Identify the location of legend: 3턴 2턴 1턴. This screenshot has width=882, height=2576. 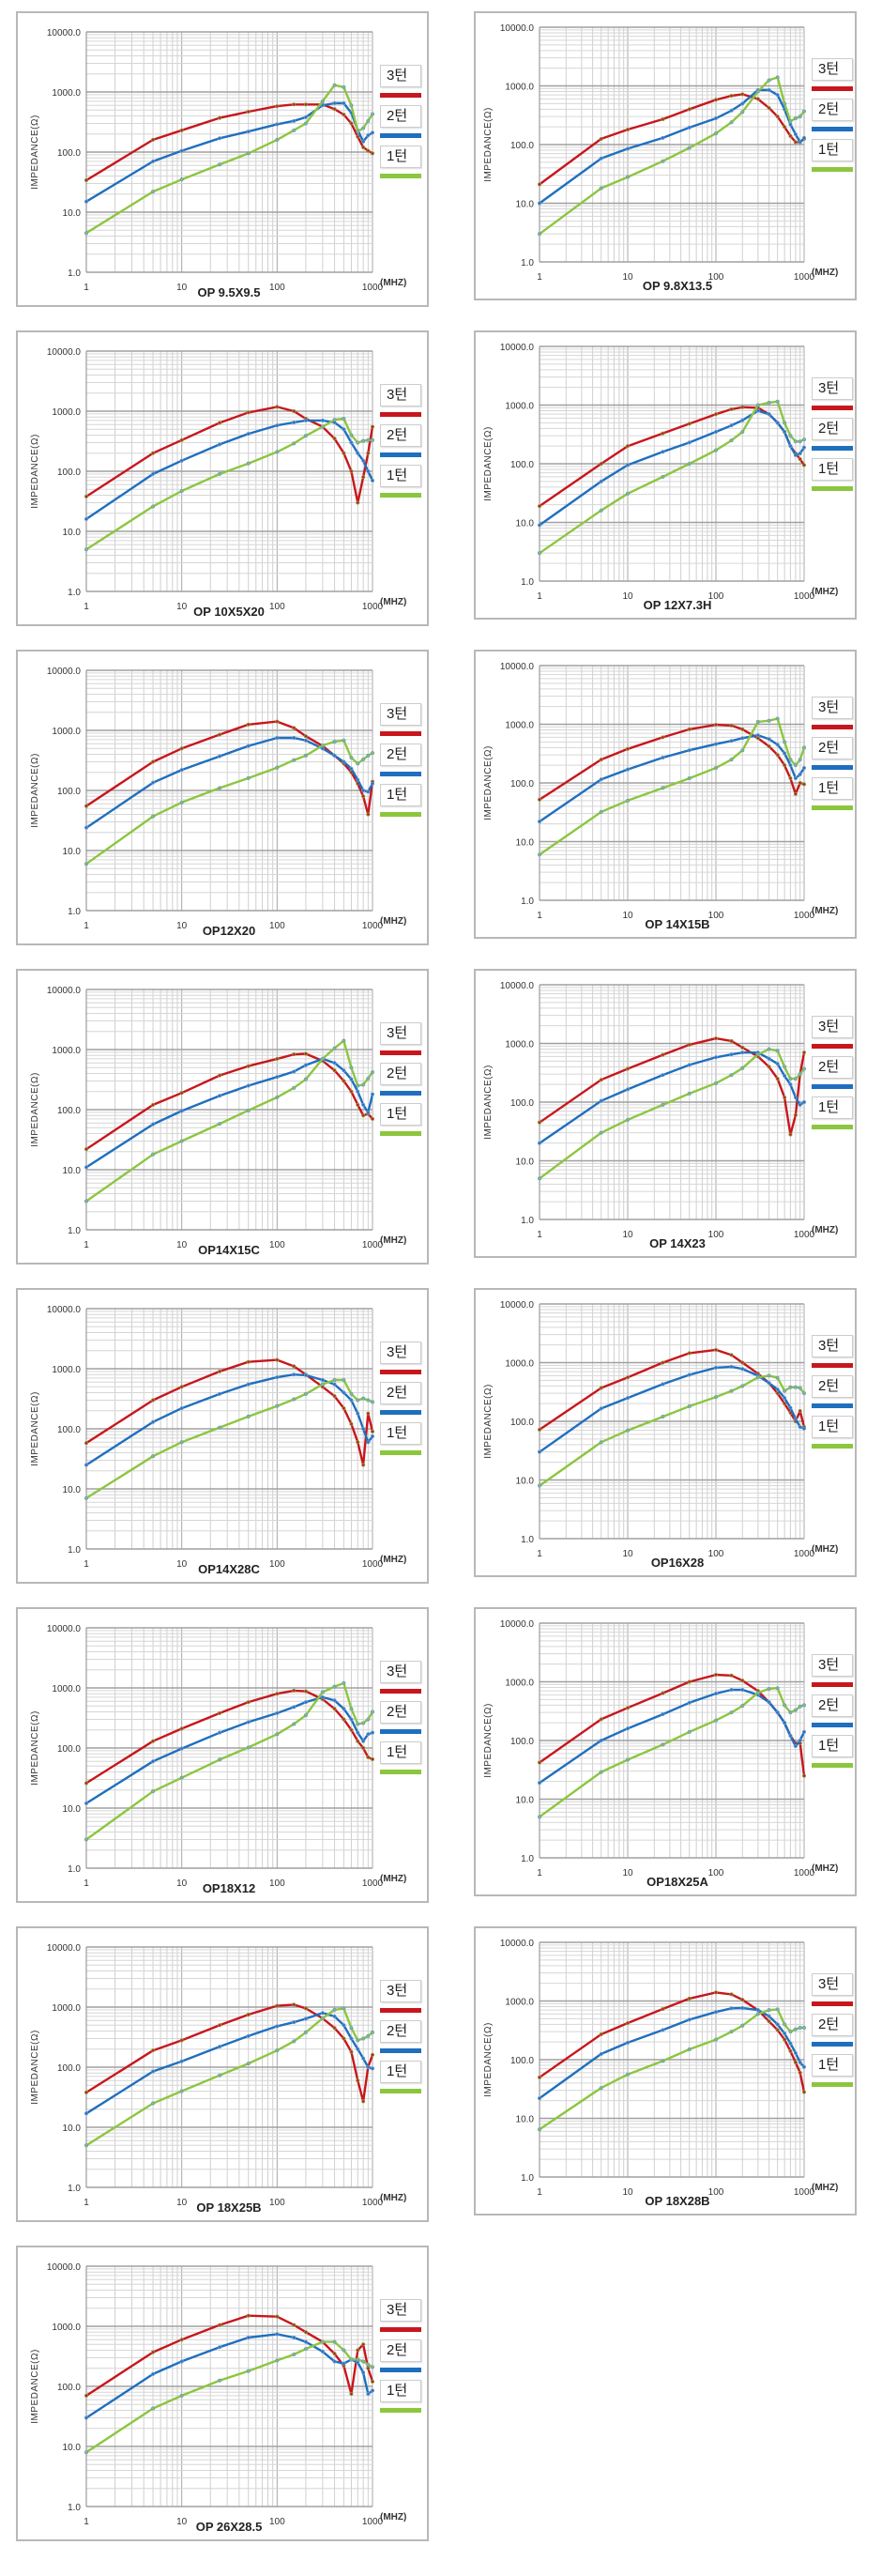
(400, 2360).